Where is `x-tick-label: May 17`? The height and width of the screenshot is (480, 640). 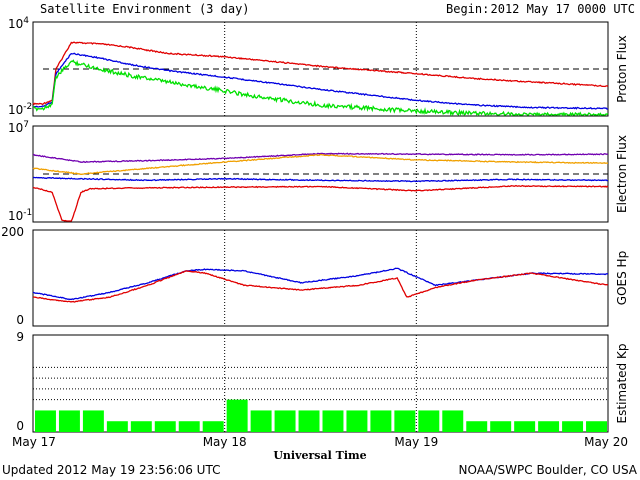
x-tick-label: May 17 is located at coordinates (34, 442).